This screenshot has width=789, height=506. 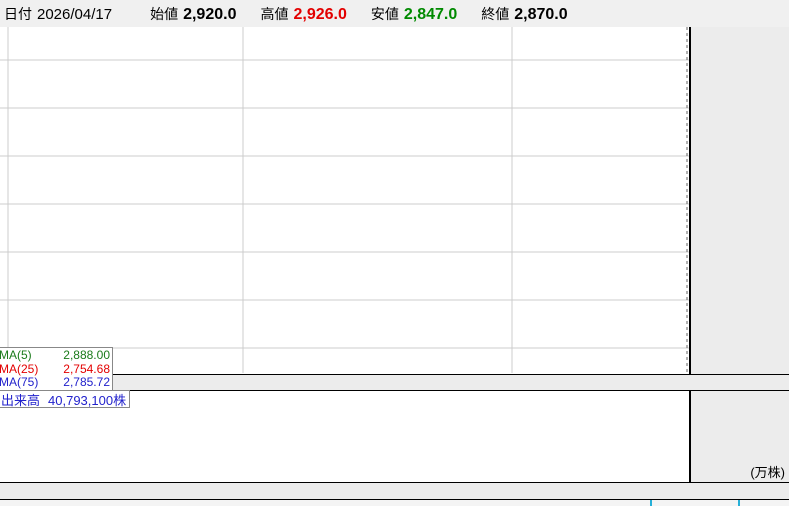 I want to click on price-axis, so click(x=739, y=200).